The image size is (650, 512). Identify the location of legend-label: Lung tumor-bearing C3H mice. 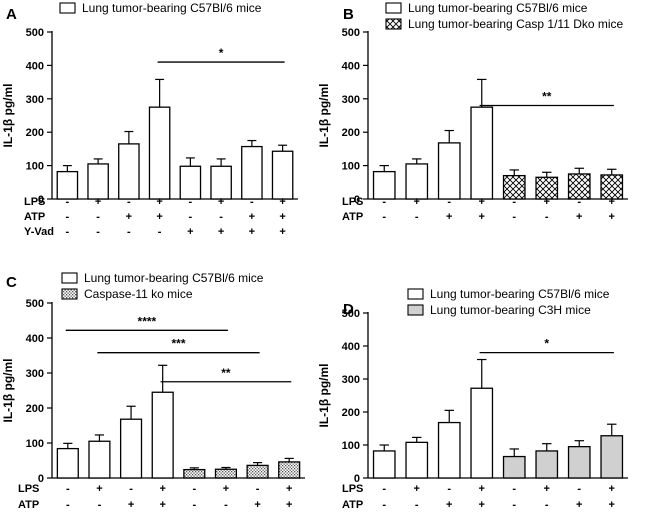
(510, 310).